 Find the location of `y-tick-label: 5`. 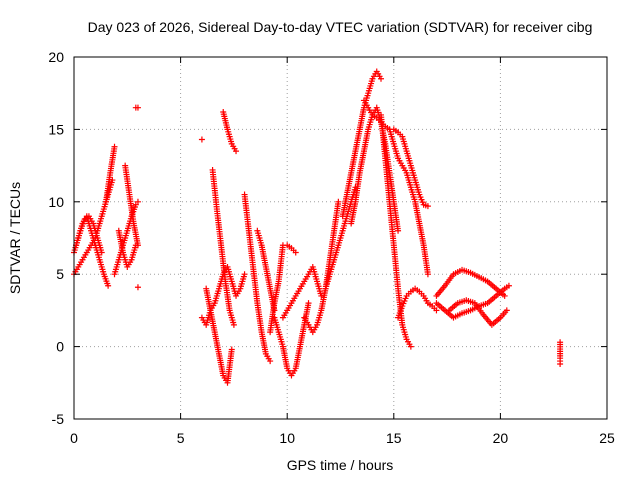

y-tick-label: 5 is located at coordinates (60, 274).